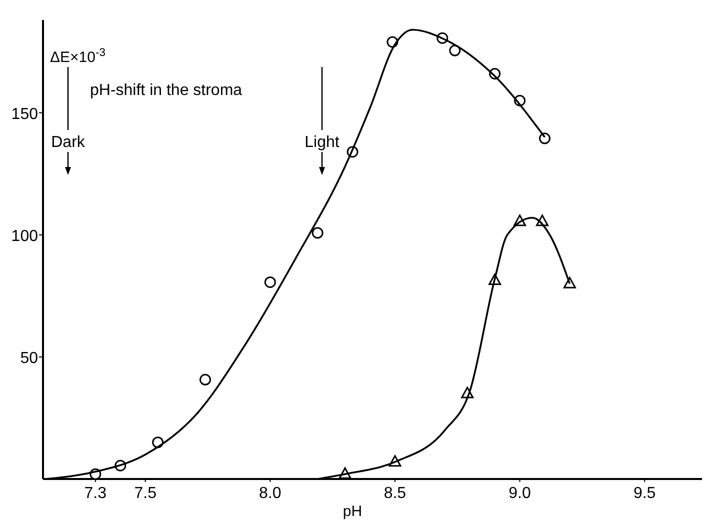 The height and width of the screenshot is (521, 710). Describe the element at coordinates (519, 493) in the screenshot. I see `x-tick-label: 9.0` at that location.